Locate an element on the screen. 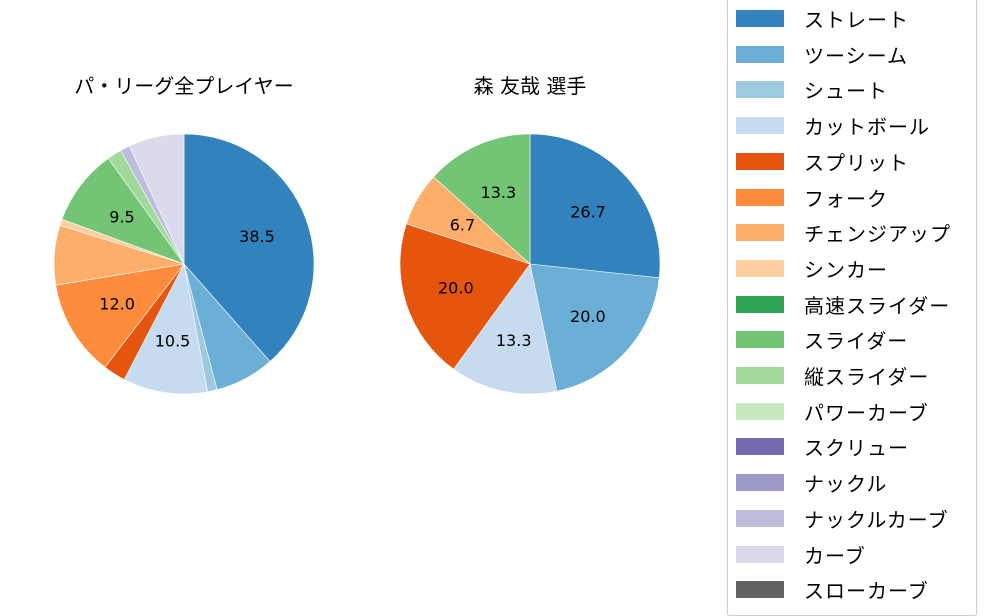 The image size is (1000, 616). legend-item: ナックル is located at coordinates (852, 481).